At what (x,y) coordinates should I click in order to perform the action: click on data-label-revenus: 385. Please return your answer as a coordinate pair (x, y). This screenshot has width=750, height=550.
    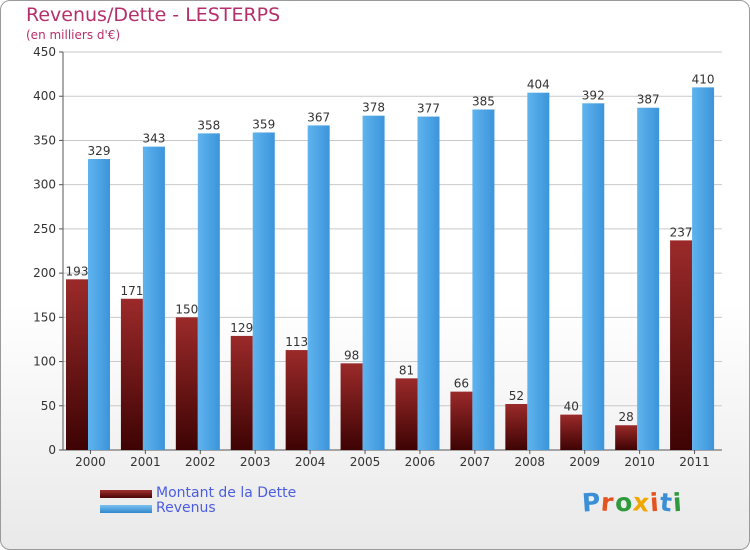
    Looking at the image, I should click on (483, 101).